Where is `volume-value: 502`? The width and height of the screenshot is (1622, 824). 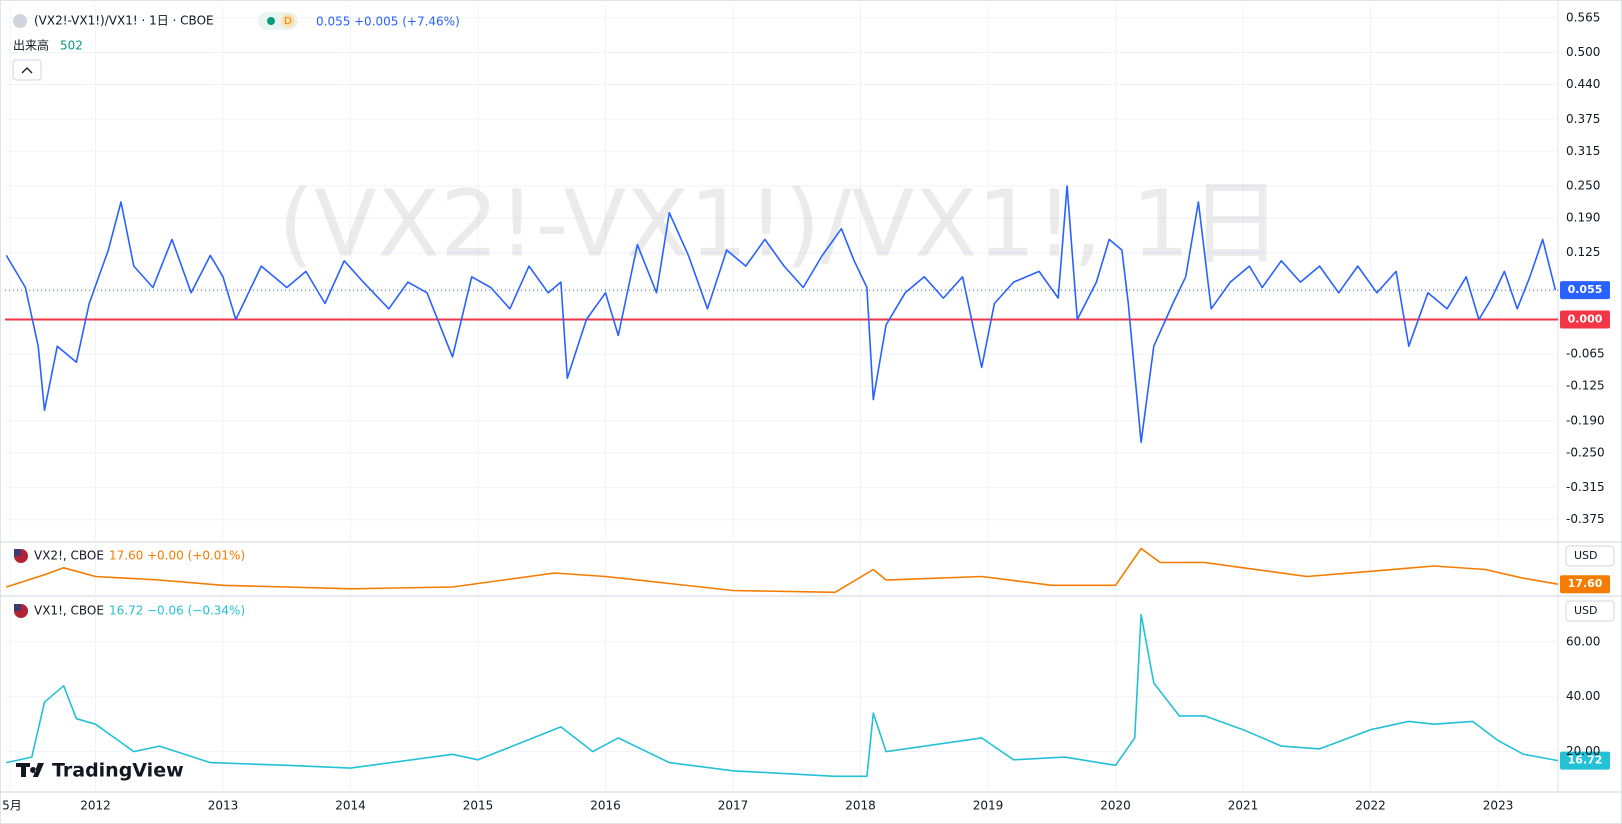
volume-value: 502 is located at coordinates (71, 46).